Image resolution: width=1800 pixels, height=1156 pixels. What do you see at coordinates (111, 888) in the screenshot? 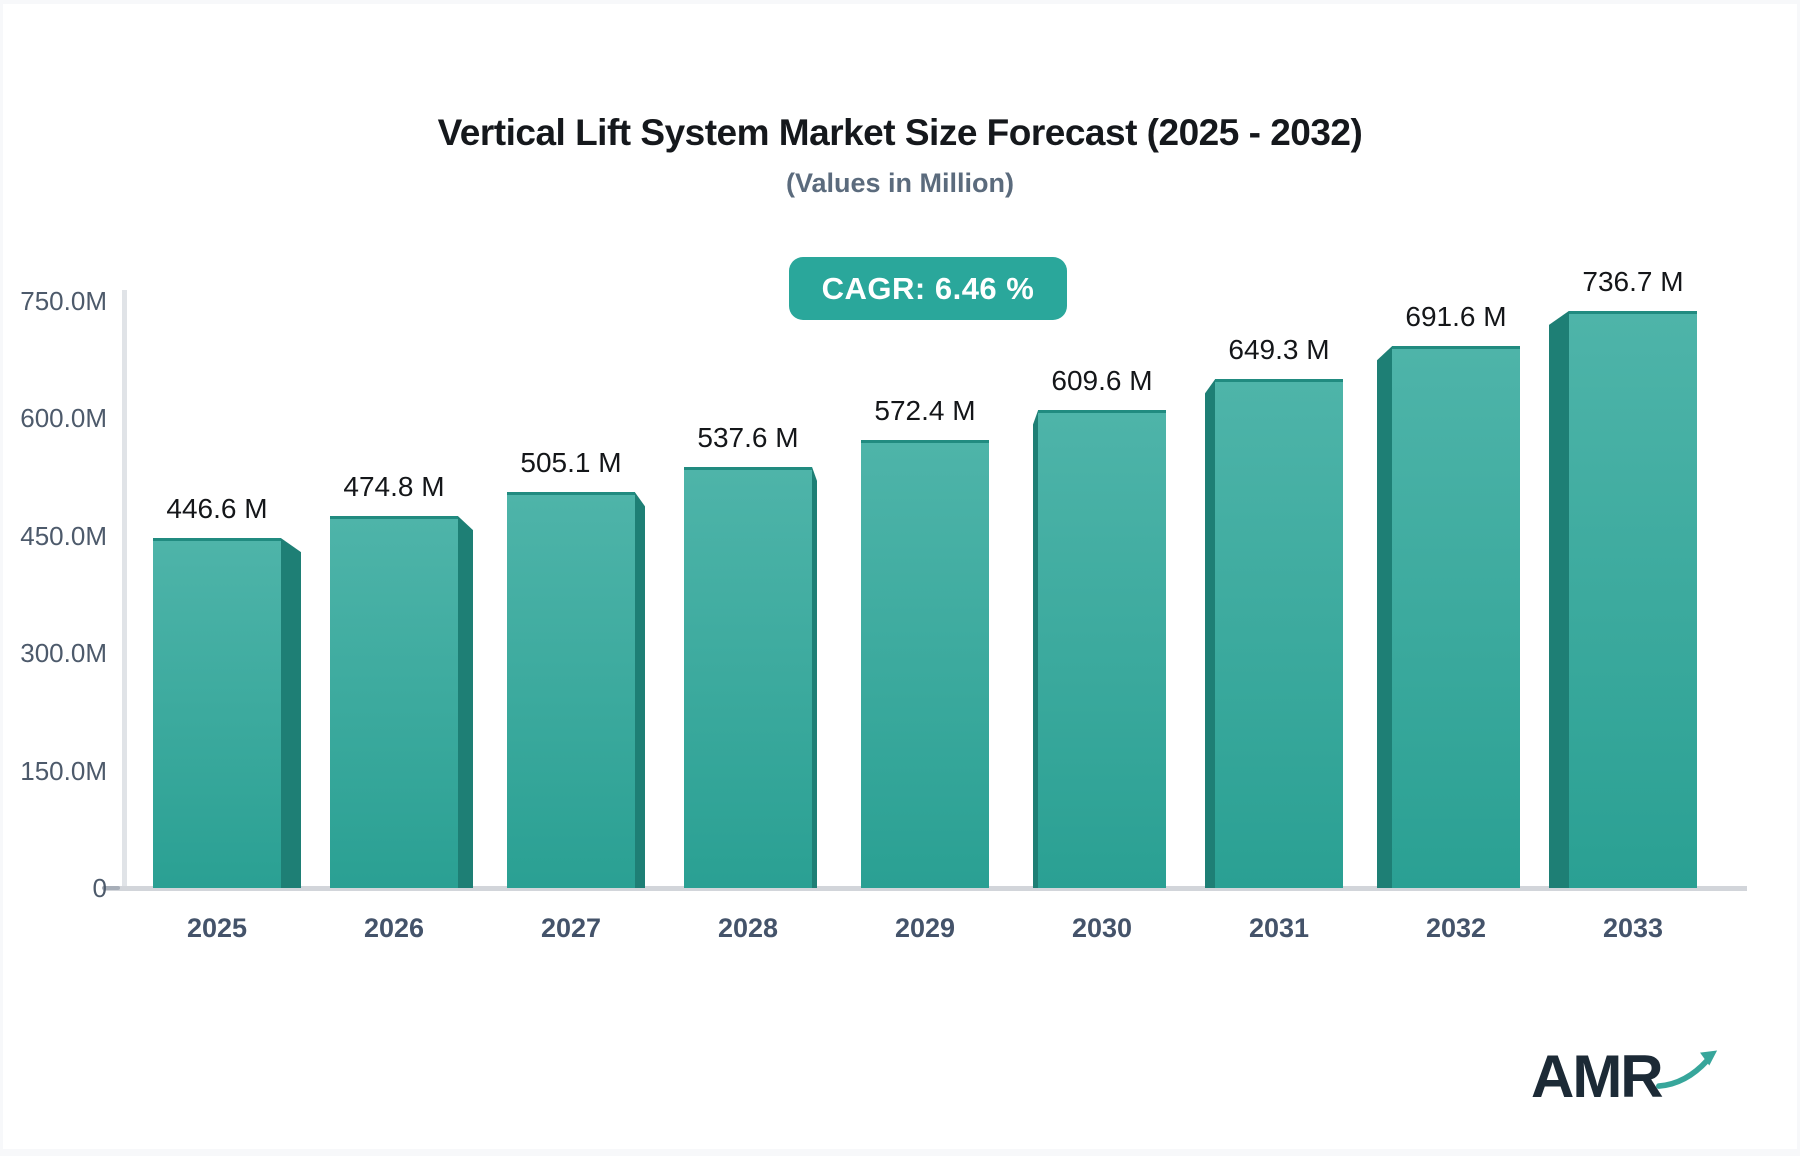
I see `zero-tick-mark` at bounding box center [111, 888].